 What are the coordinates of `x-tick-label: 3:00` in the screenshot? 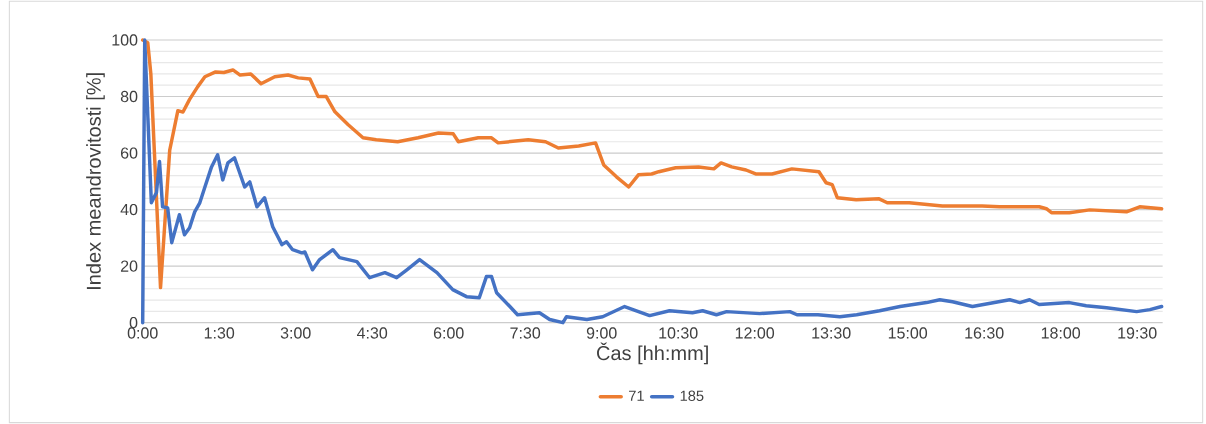 It's located at (295, 333).